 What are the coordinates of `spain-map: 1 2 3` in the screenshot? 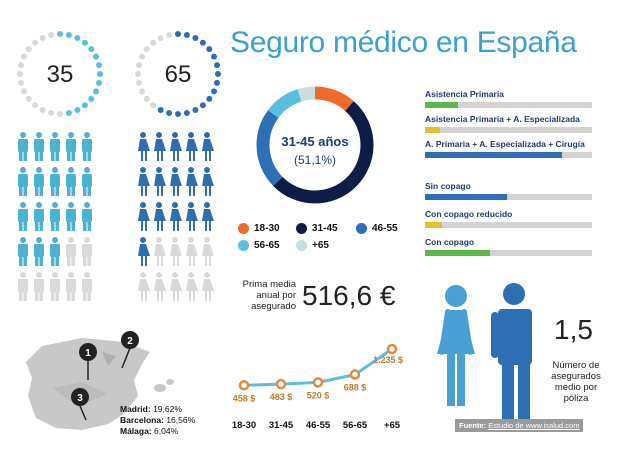 It's located at (100, 380).